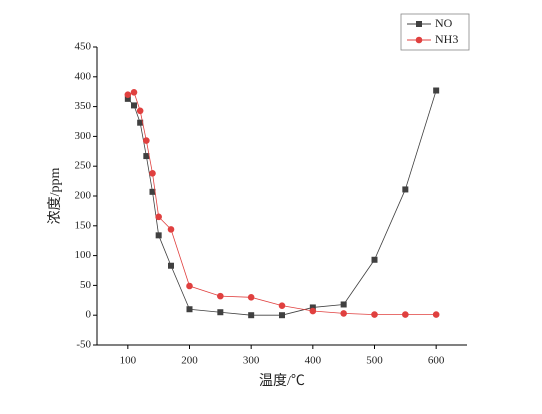 Image resolution: width=542 pixels, height=414 pixels. Describe the element at coordinates (83, 47) in the screenshot. I see `y-tick-label: 450` at that location.